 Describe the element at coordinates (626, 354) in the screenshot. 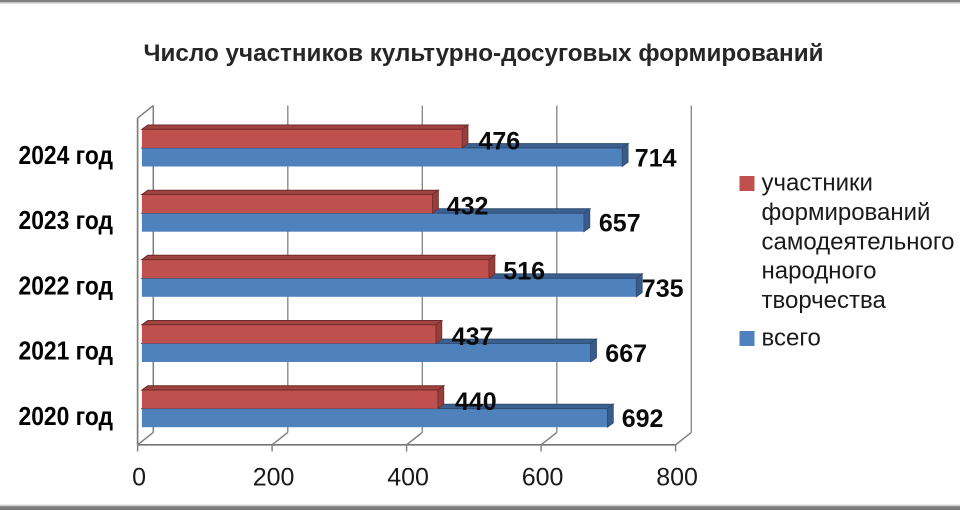

I see `svg-text: 667` at that location.